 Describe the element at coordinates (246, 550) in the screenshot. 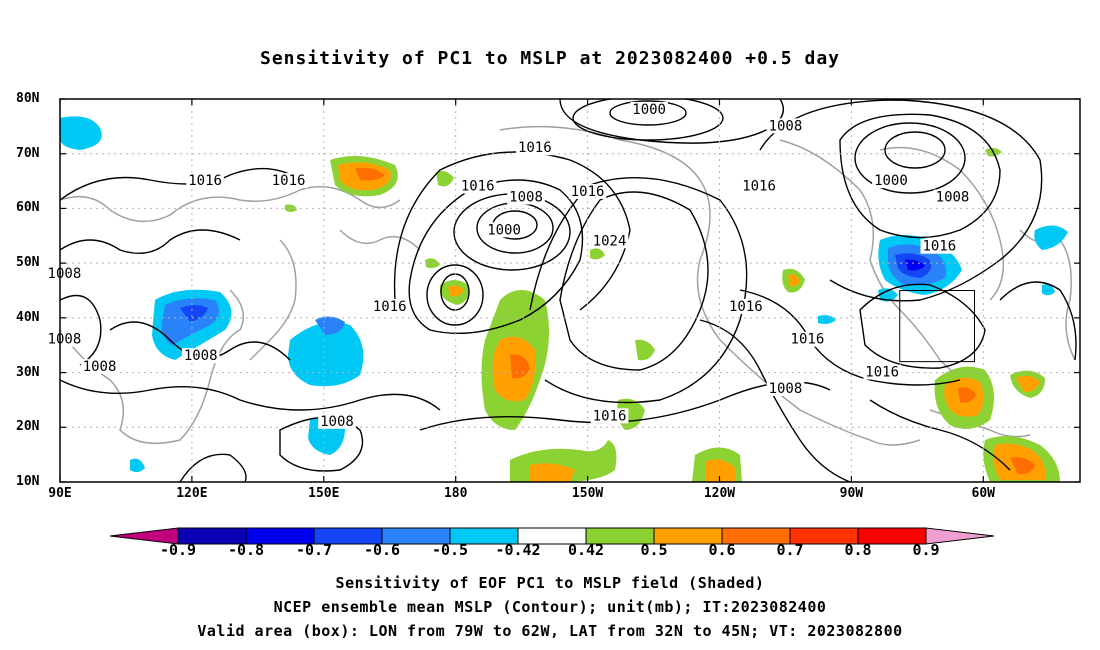

I see `colorbar-label: -0.8` at that location.